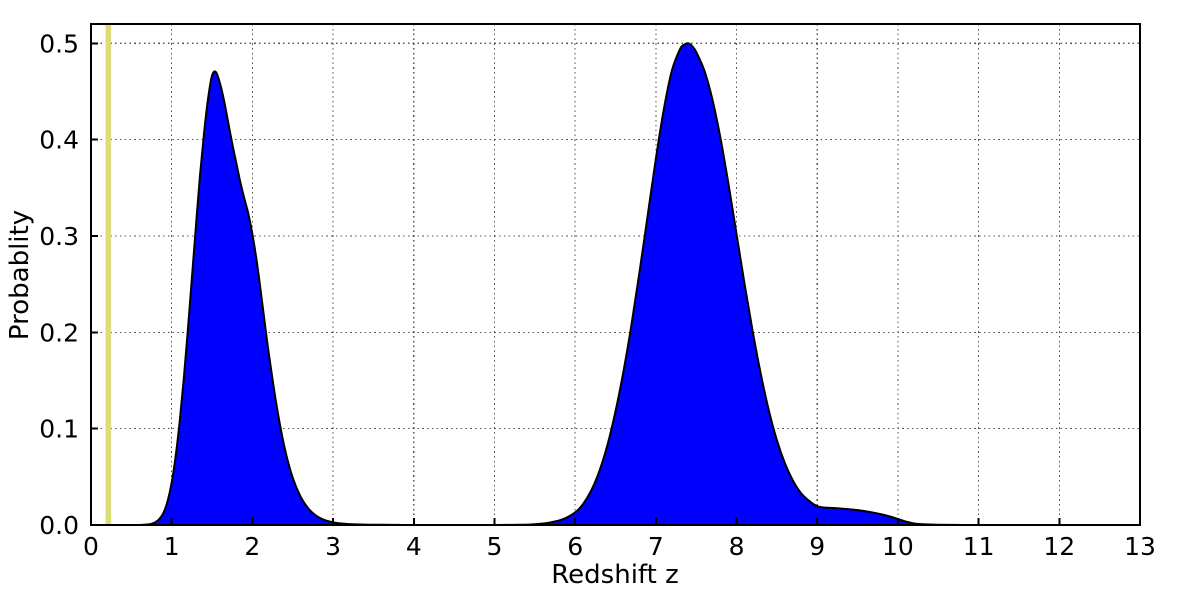 This screenshot has width=1200, height=600. I want to click on spectroscopic-redshift-band, so click(108, 274).